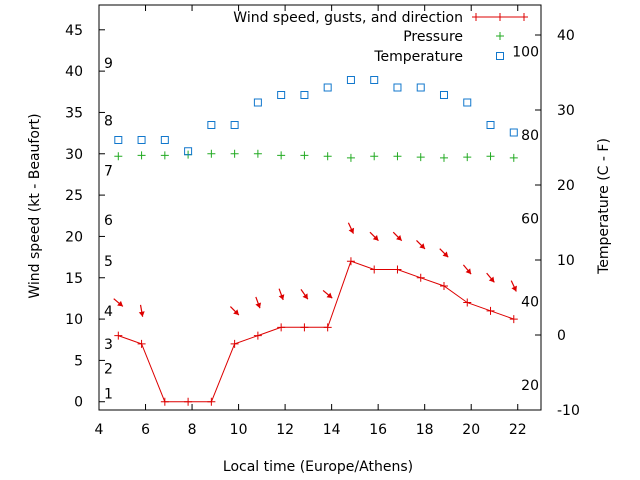  What do you see at coordinates (566, 111) in the screenshot?
I see `y-right-tick-label: 30` at bounding box center [566, 111].